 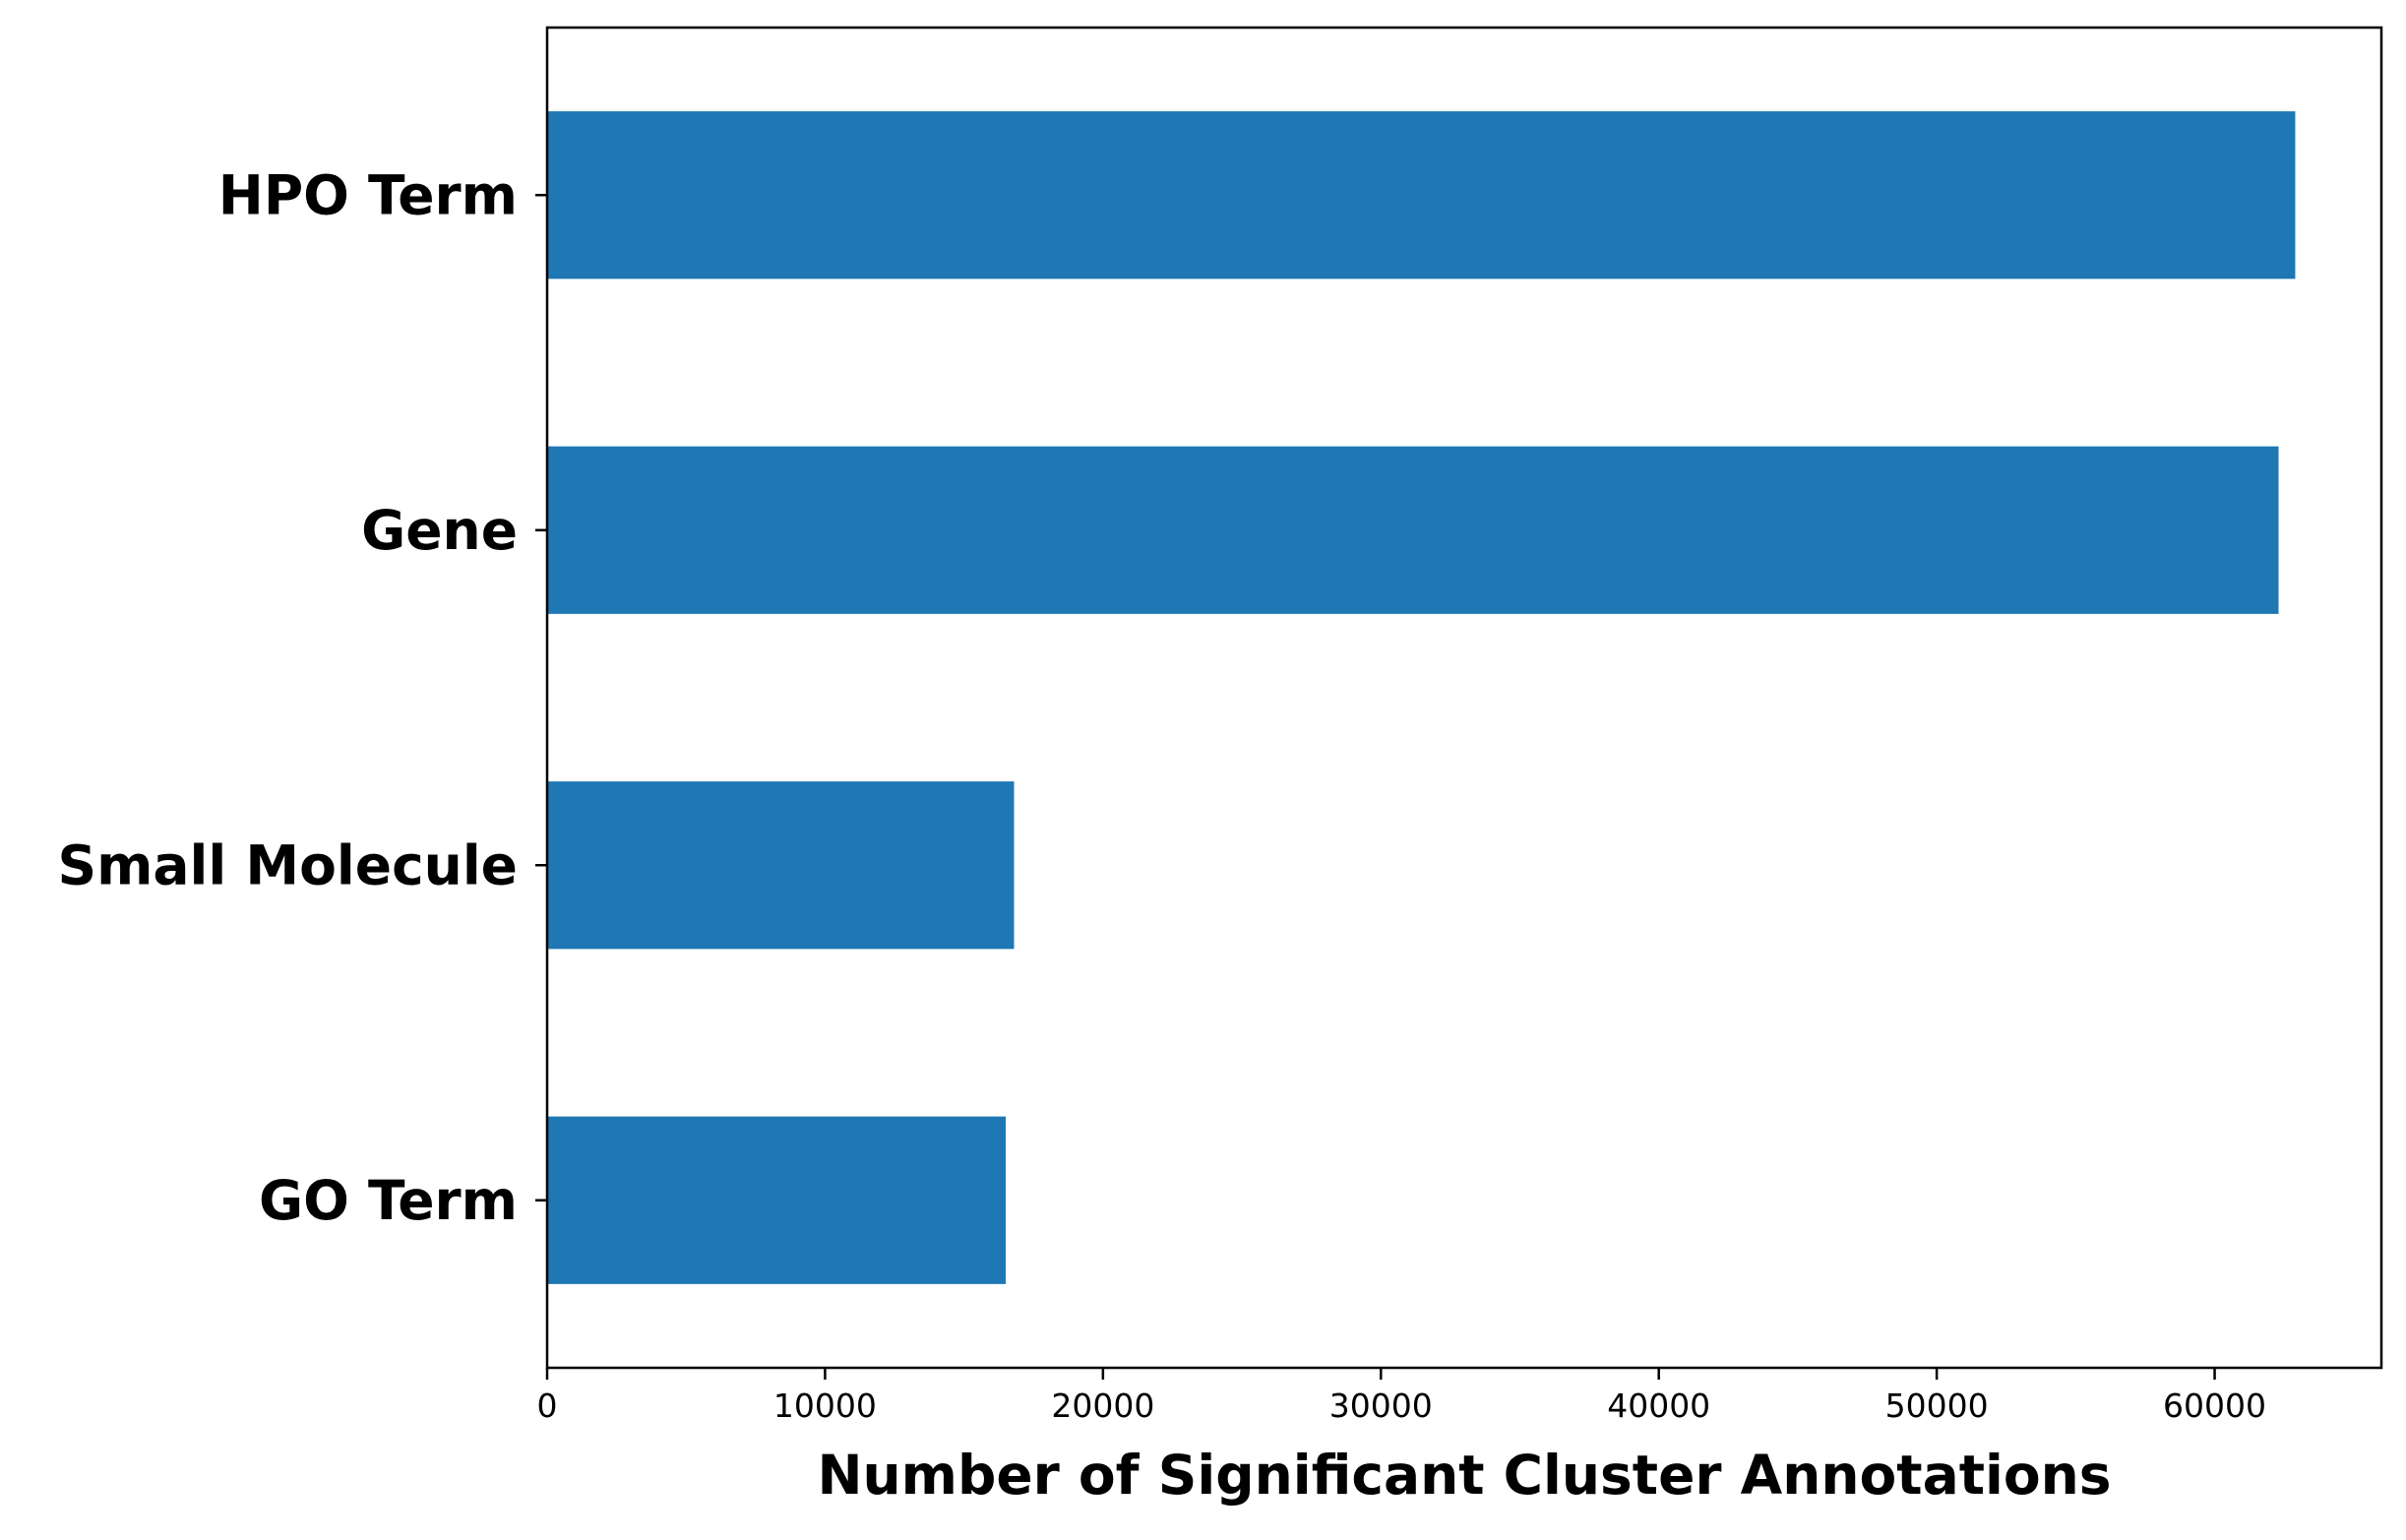 What do you see at coordinates (781, 865) in the screenshot?
I see `bar-small-molecule` at bounding box center [781, 865].